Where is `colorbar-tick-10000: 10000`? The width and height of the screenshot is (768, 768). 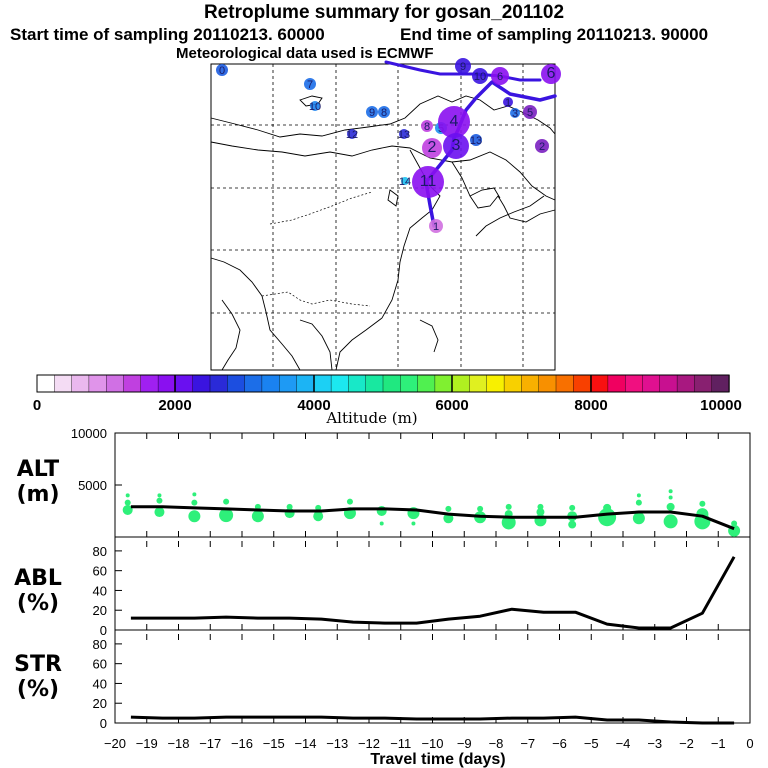
colorbar-tick-10000: 10000 is located at coordinates (721, 405).